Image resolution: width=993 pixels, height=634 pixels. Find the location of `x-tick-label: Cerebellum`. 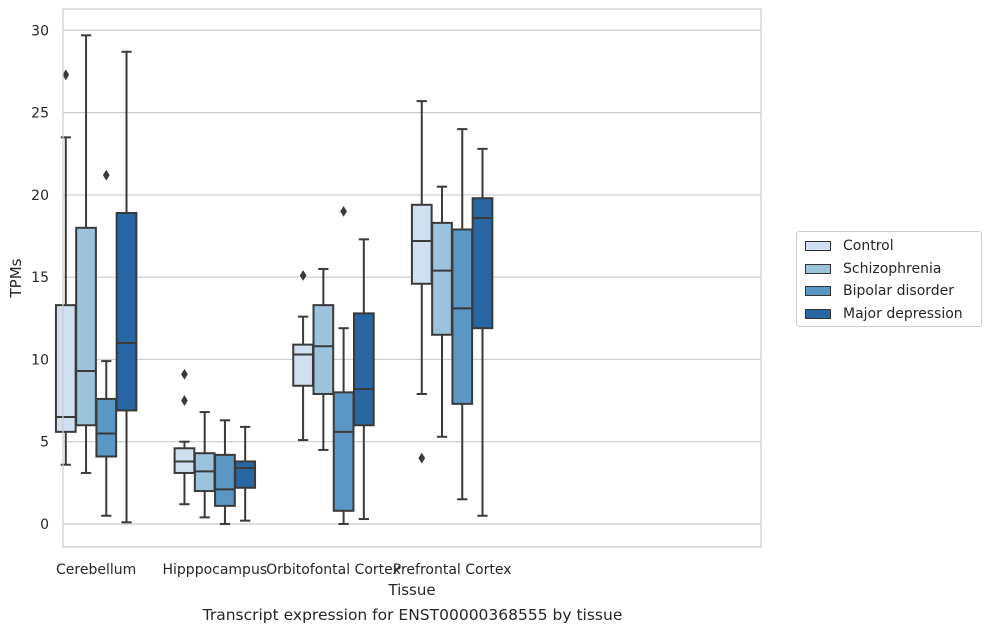

x-tick-label: Cerebellum is located at coordinates (96, 570).